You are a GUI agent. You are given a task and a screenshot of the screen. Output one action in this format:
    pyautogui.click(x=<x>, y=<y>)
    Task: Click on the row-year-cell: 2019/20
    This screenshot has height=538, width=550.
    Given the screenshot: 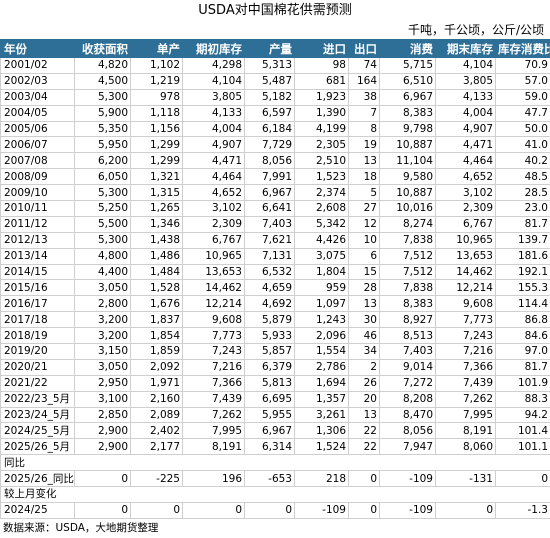 What is the action you would take?
    pyautogui.click(x=37, y=351)
    